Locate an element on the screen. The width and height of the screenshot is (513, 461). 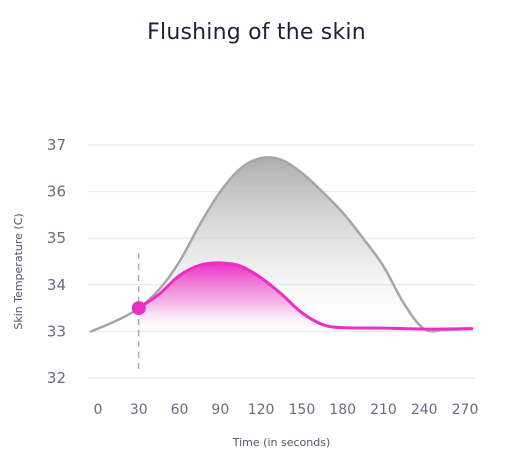
x-tick-label: 120 is located at coordinates (261, 410).